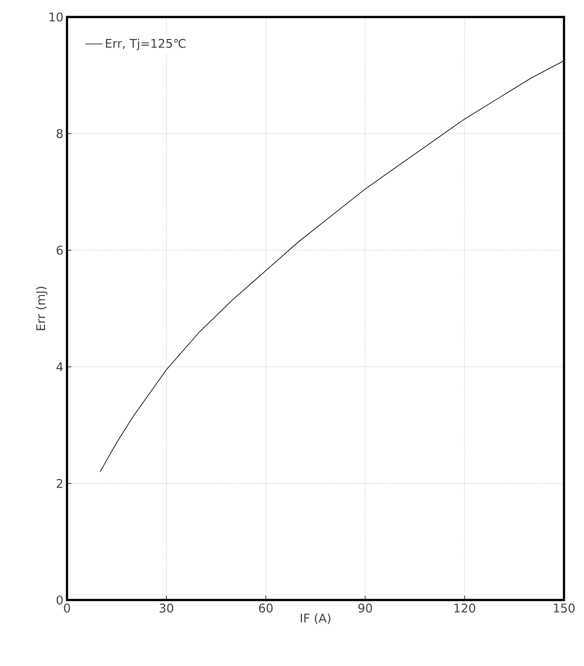 Image resolution: width=584 pixels, height=666 pixels. Describe the element at coordinates (59, 367) in the screenshot. I see `y-tick-label: 4` at that location.